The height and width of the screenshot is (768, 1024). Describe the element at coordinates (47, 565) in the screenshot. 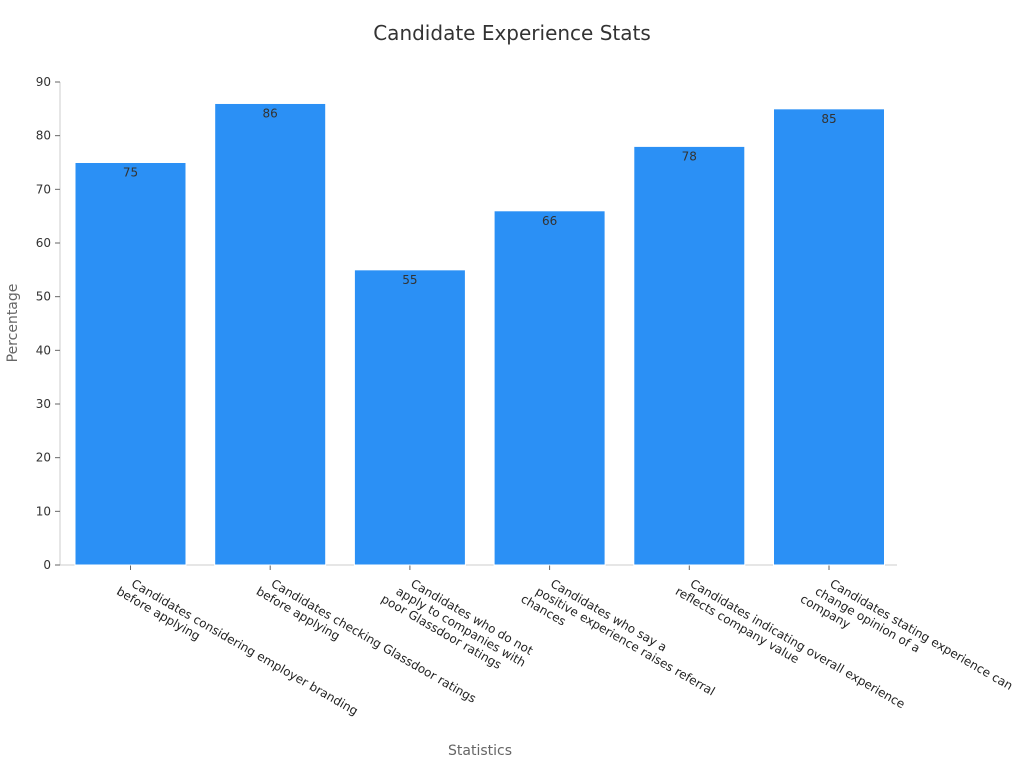

I see `y-tick-label: 0` at that location.